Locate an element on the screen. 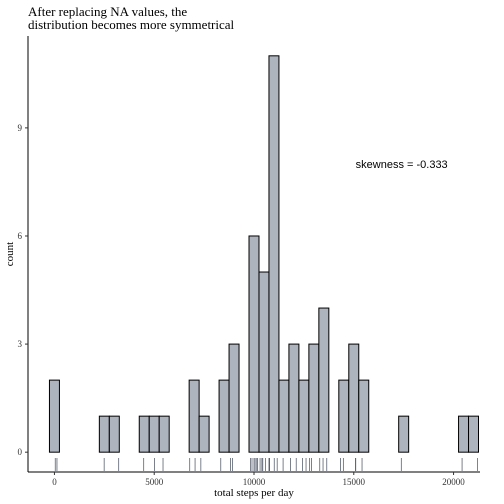 The width and height of the screenshot is (504, 504). y-tick-label: 9 is located at coordinates (20, 128).